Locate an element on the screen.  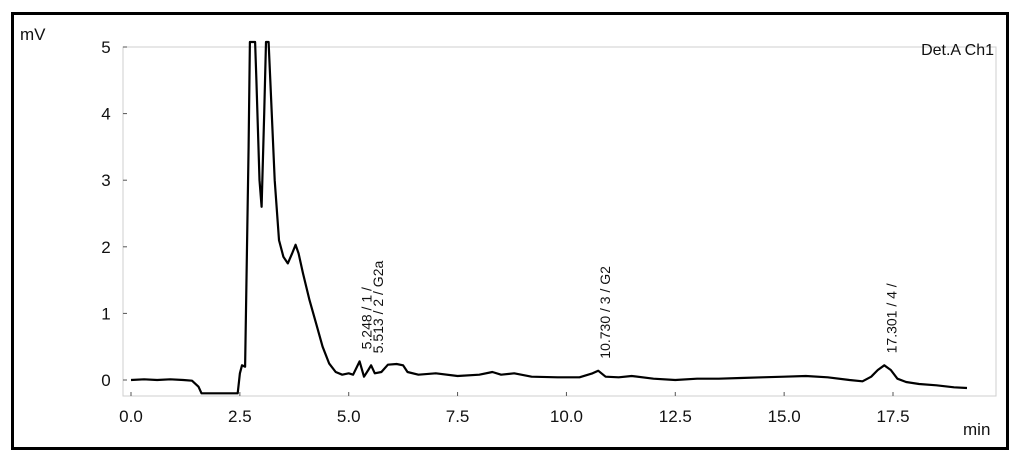
peak-label: 10.730 / 3 / G2 is located at coordinates (605, 312).